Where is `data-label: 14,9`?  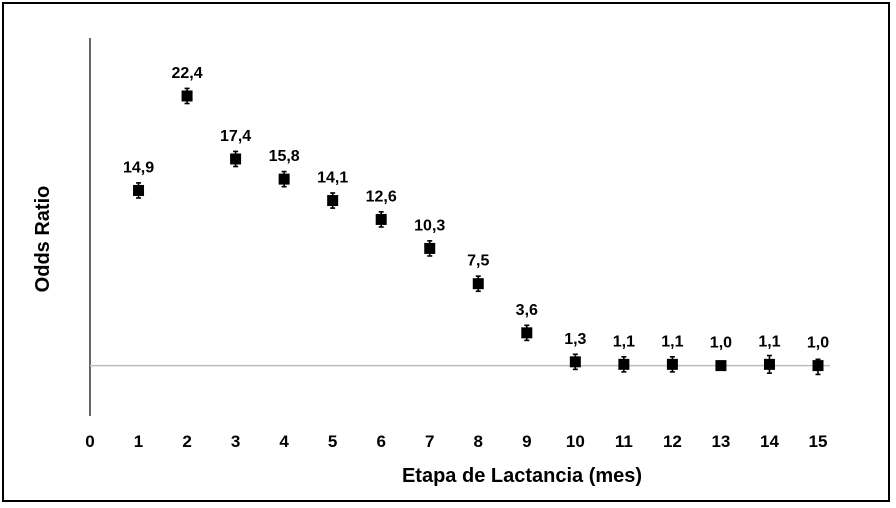 data-label: 14,9 is located at coordinates (138, 167).